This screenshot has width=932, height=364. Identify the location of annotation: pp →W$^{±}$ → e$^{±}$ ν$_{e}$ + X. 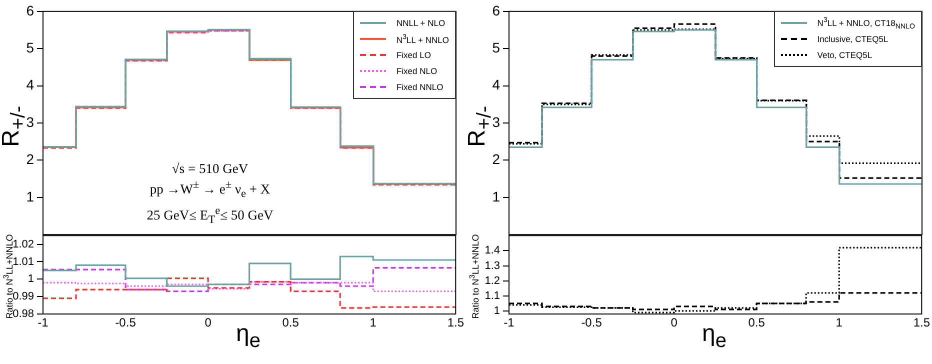
(210, 190).